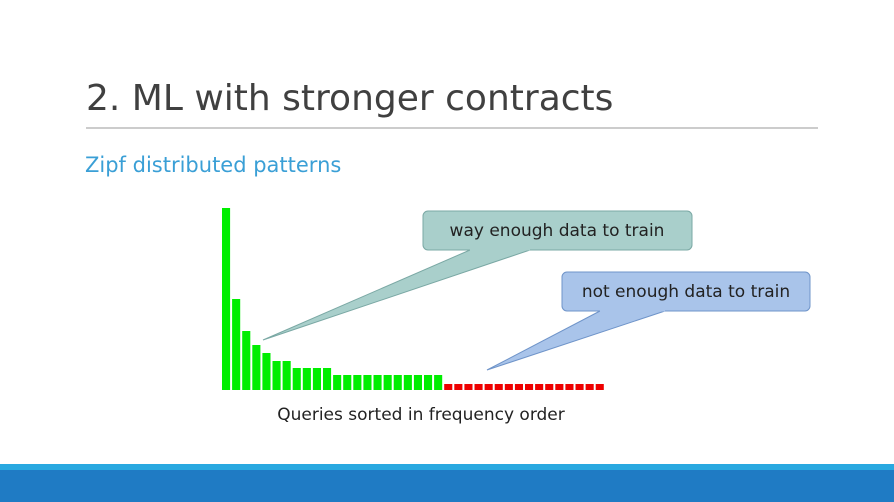  Describe the element at coordinates (213, 165) in the screenshot. I see `subtitle: Zipf distributed patterns` at that location.